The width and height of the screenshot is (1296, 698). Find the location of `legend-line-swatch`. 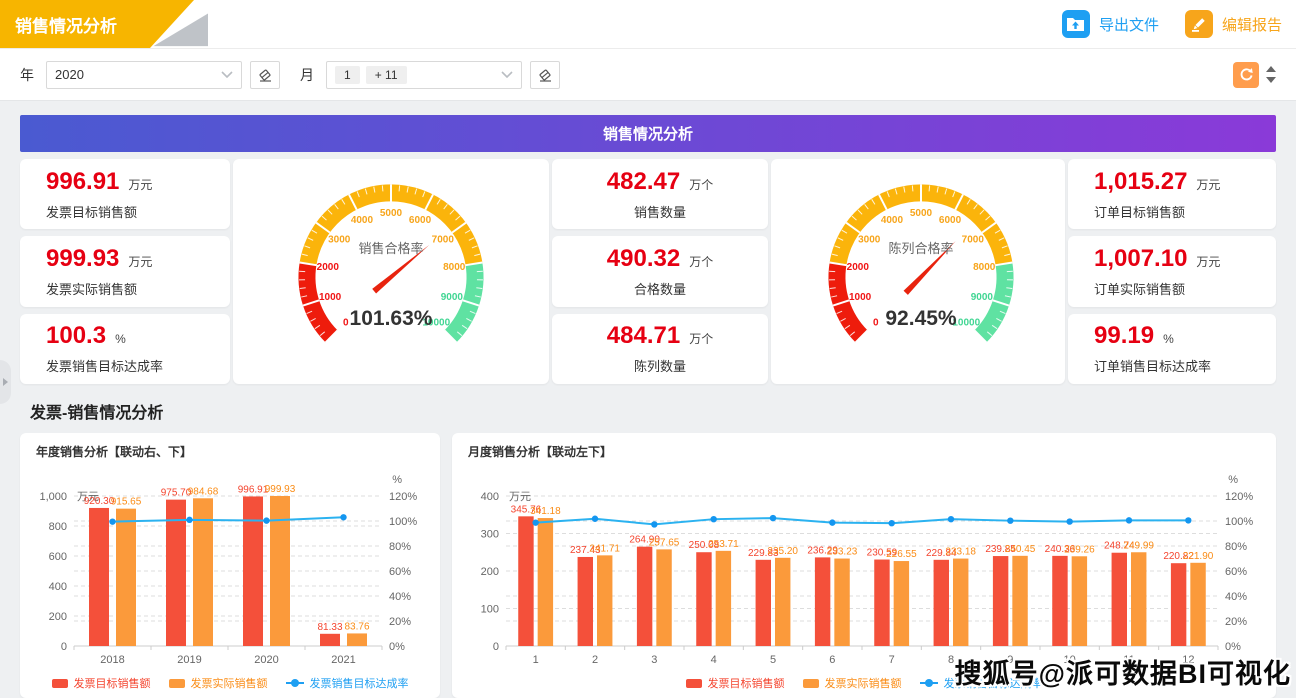

legend-line-swatch is located at coordinates (929, 683).